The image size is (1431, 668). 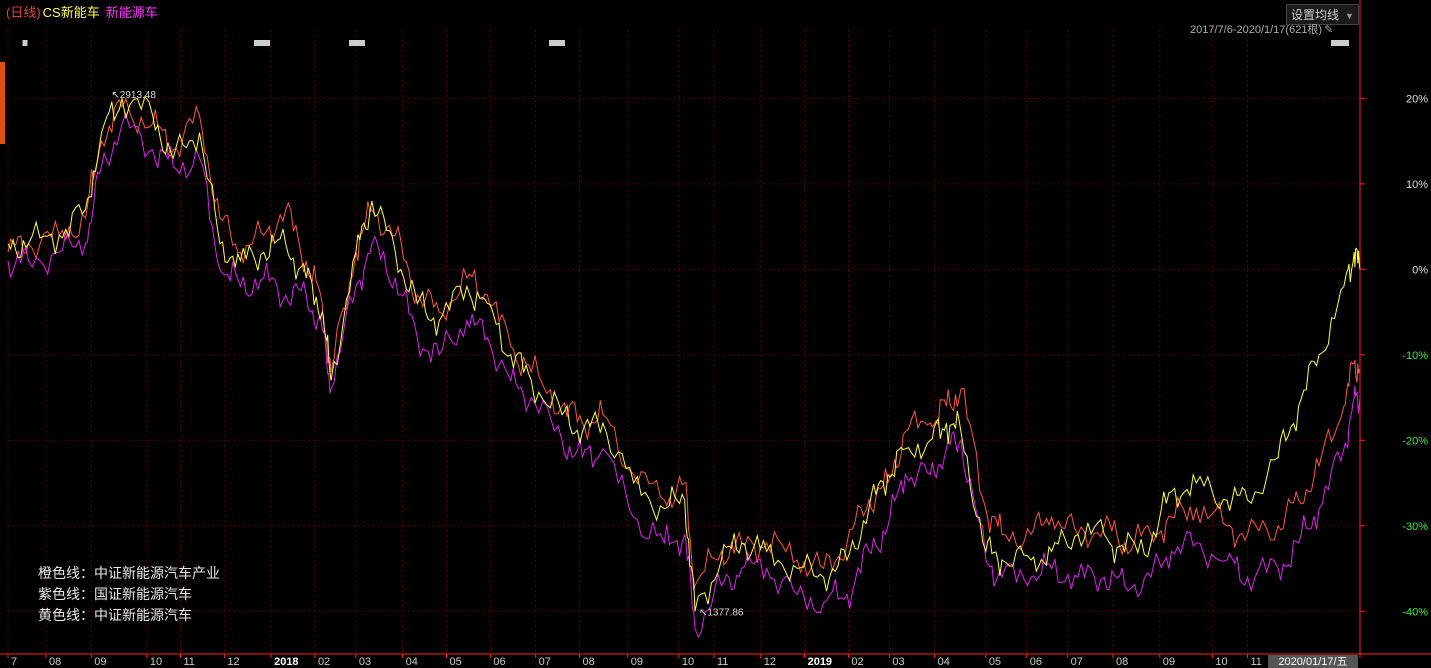 What do you see at coordinates (1256, 30) in the screenshot?
I see `date-range-label: 2017/7/6-2020/1/17(621根)` at bounding box center [1256, 30].